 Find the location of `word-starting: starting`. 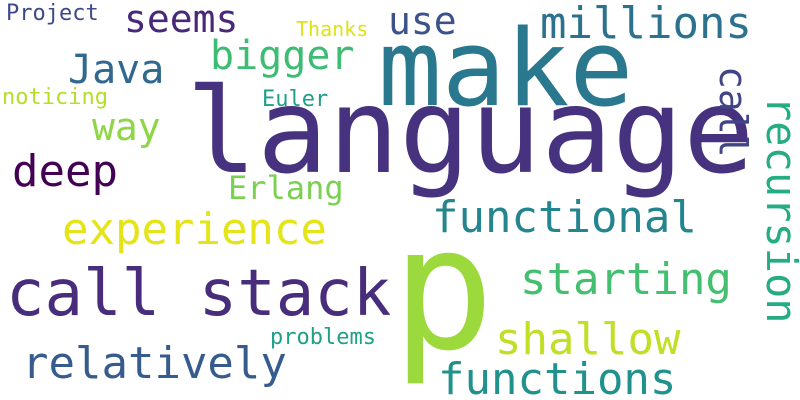

word-starting: starting is located at coordinates (626, 279).